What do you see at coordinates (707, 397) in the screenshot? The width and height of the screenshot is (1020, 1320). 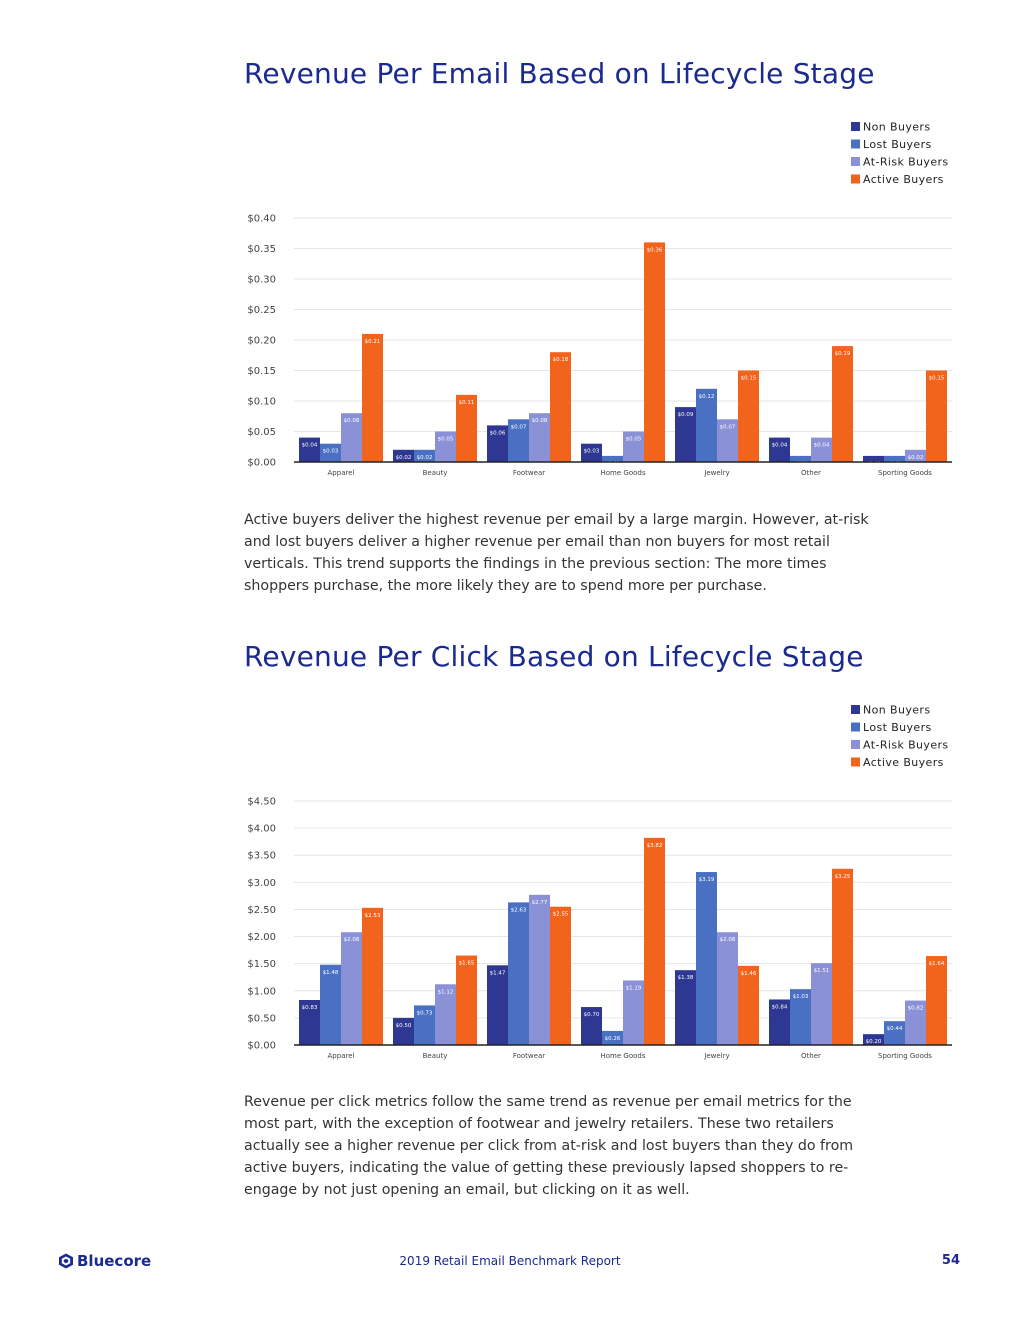 I see `bar-value-label: $0.12` at bounding box center [707, 397].